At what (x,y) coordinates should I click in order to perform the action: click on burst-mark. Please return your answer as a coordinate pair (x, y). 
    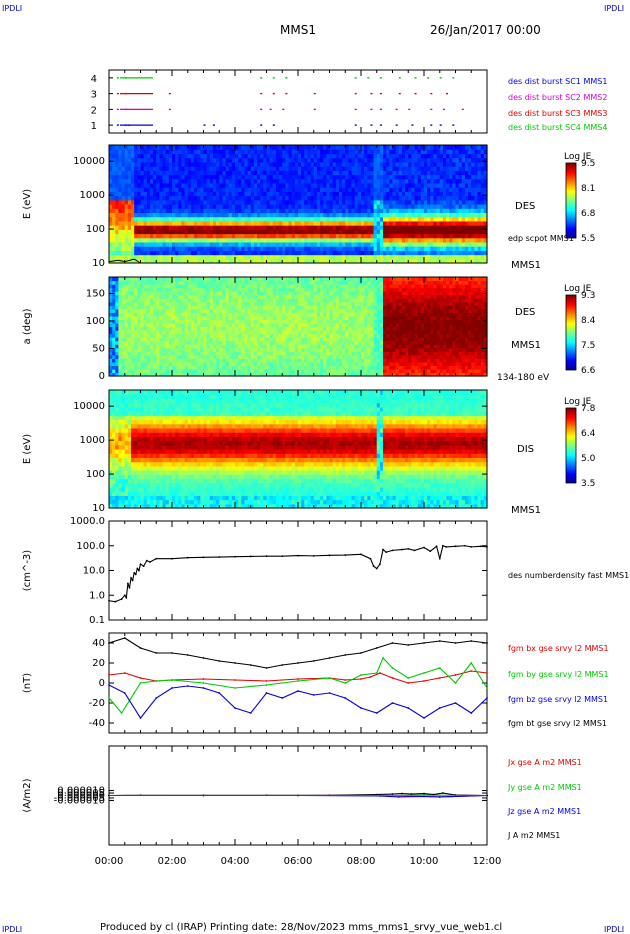
    Looking at the image, I should click on (409, 109).